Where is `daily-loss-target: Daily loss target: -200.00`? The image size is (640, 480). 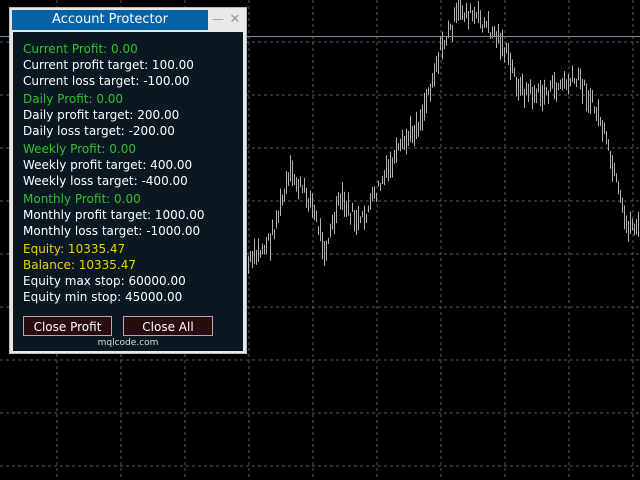 daily-loss-target: Daily loss target: -200.00 is located at coordinates (99, 131).